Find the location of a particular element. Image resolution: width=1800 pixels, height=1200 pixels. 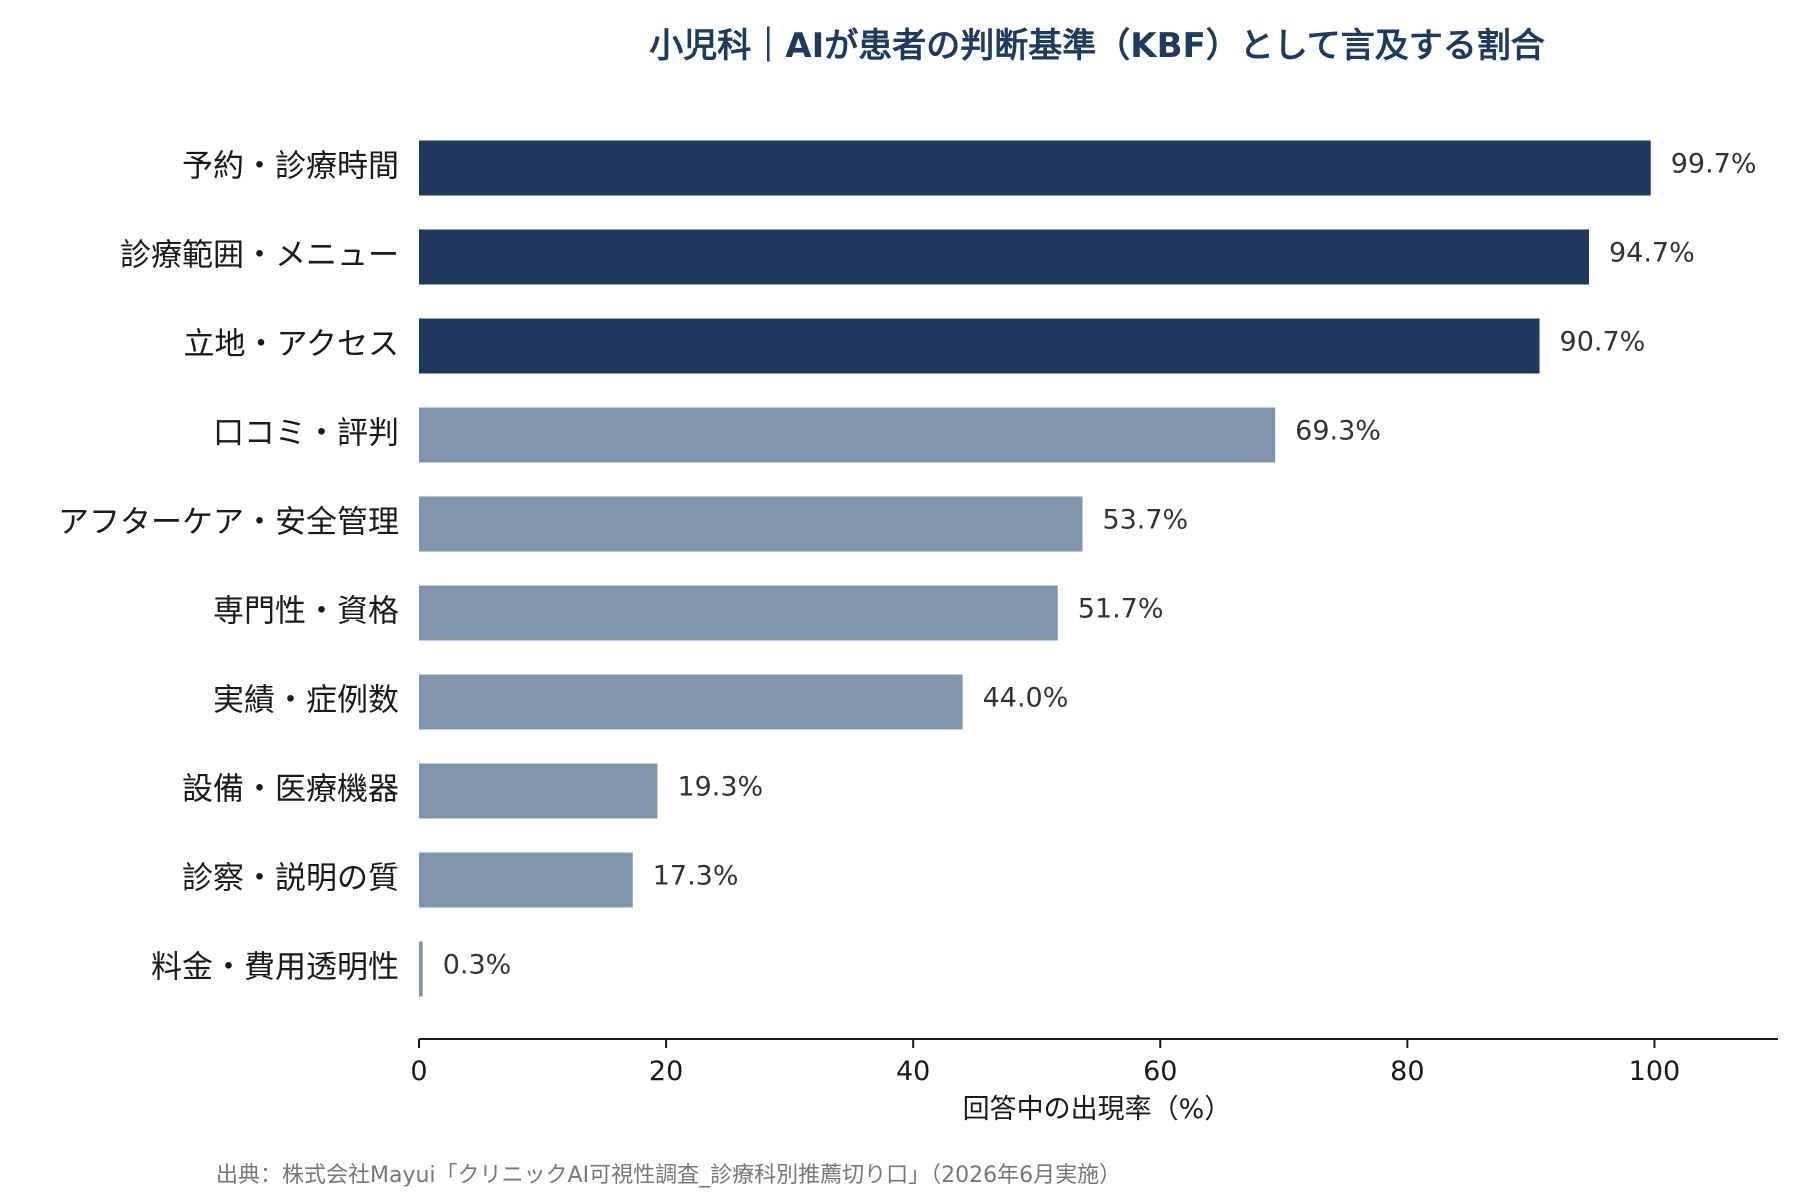

value-label-9: 0.3% is located at coordinates (477, 965).